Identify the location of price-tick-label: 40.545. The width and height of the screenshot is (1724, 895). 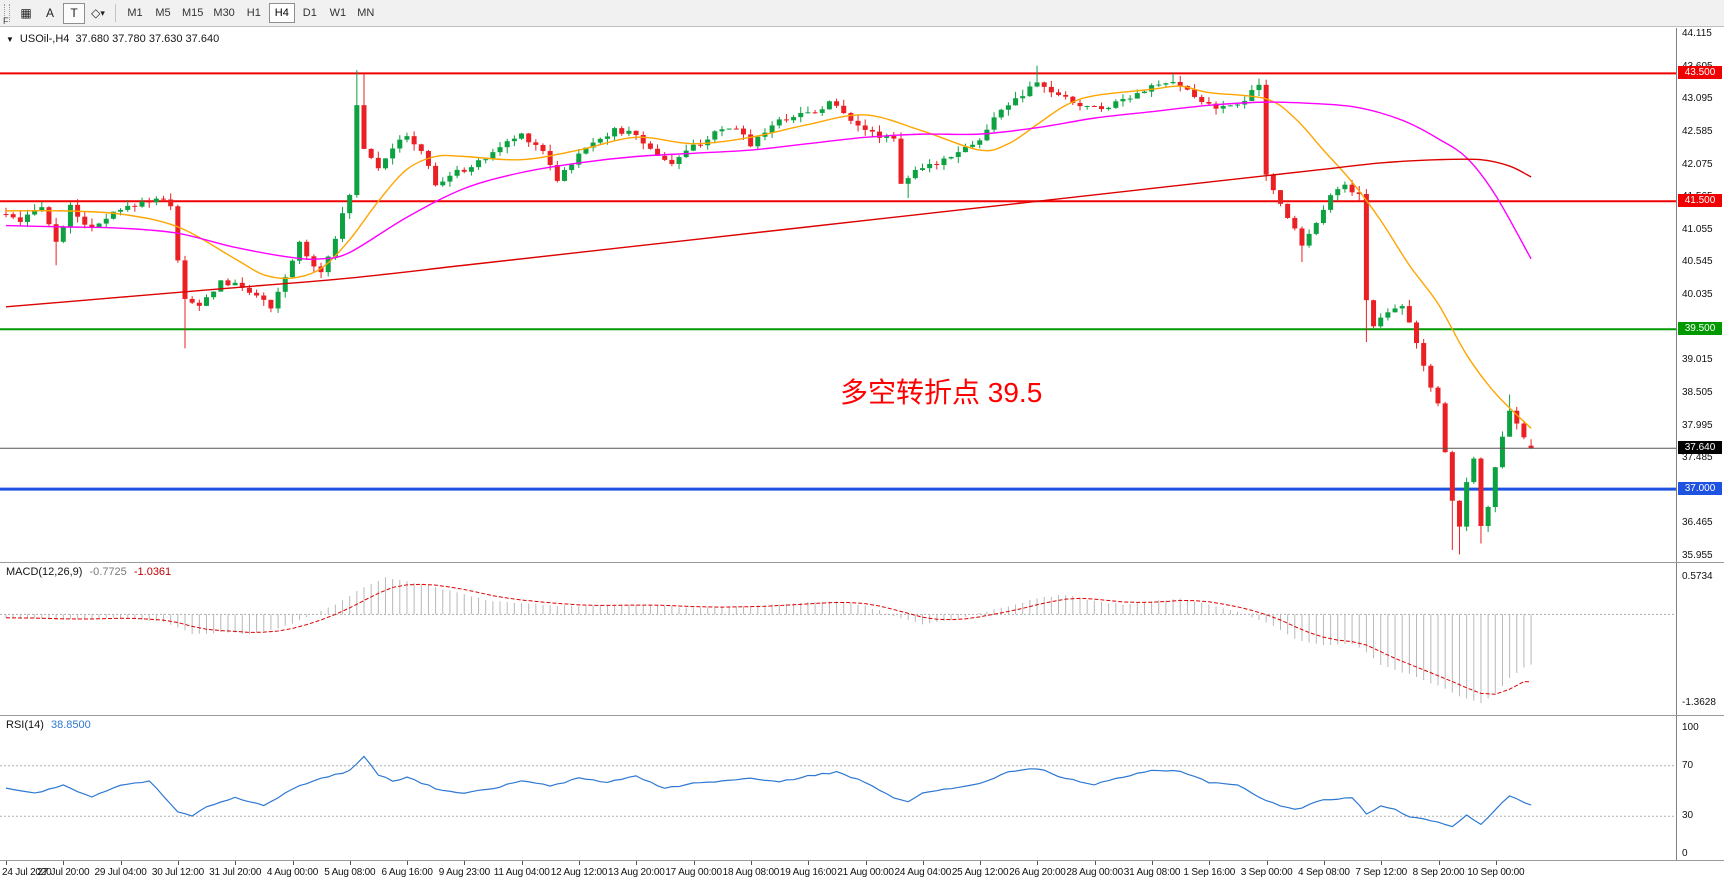
(1697, 262).